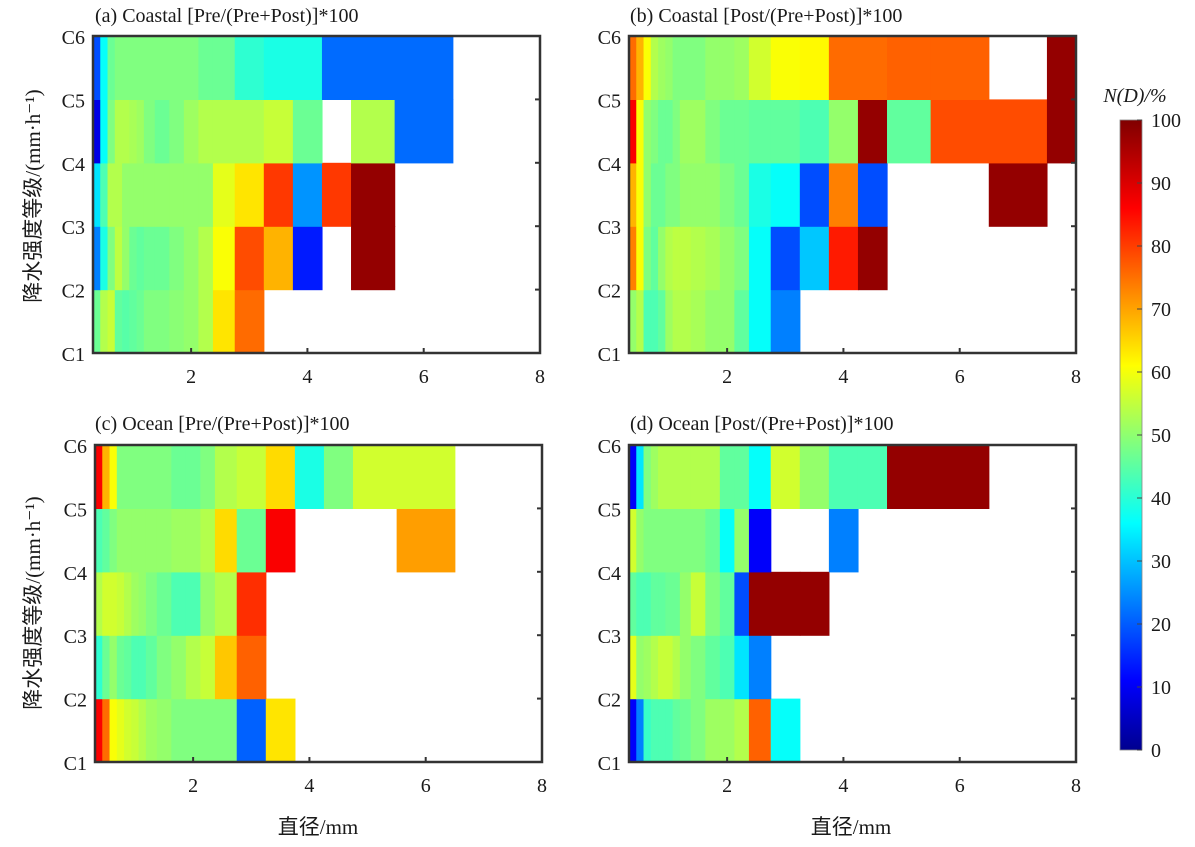 This screenshot has height=847, width=1195. I want to click on colorbar-tick-label: 80, so click(1161, 247).